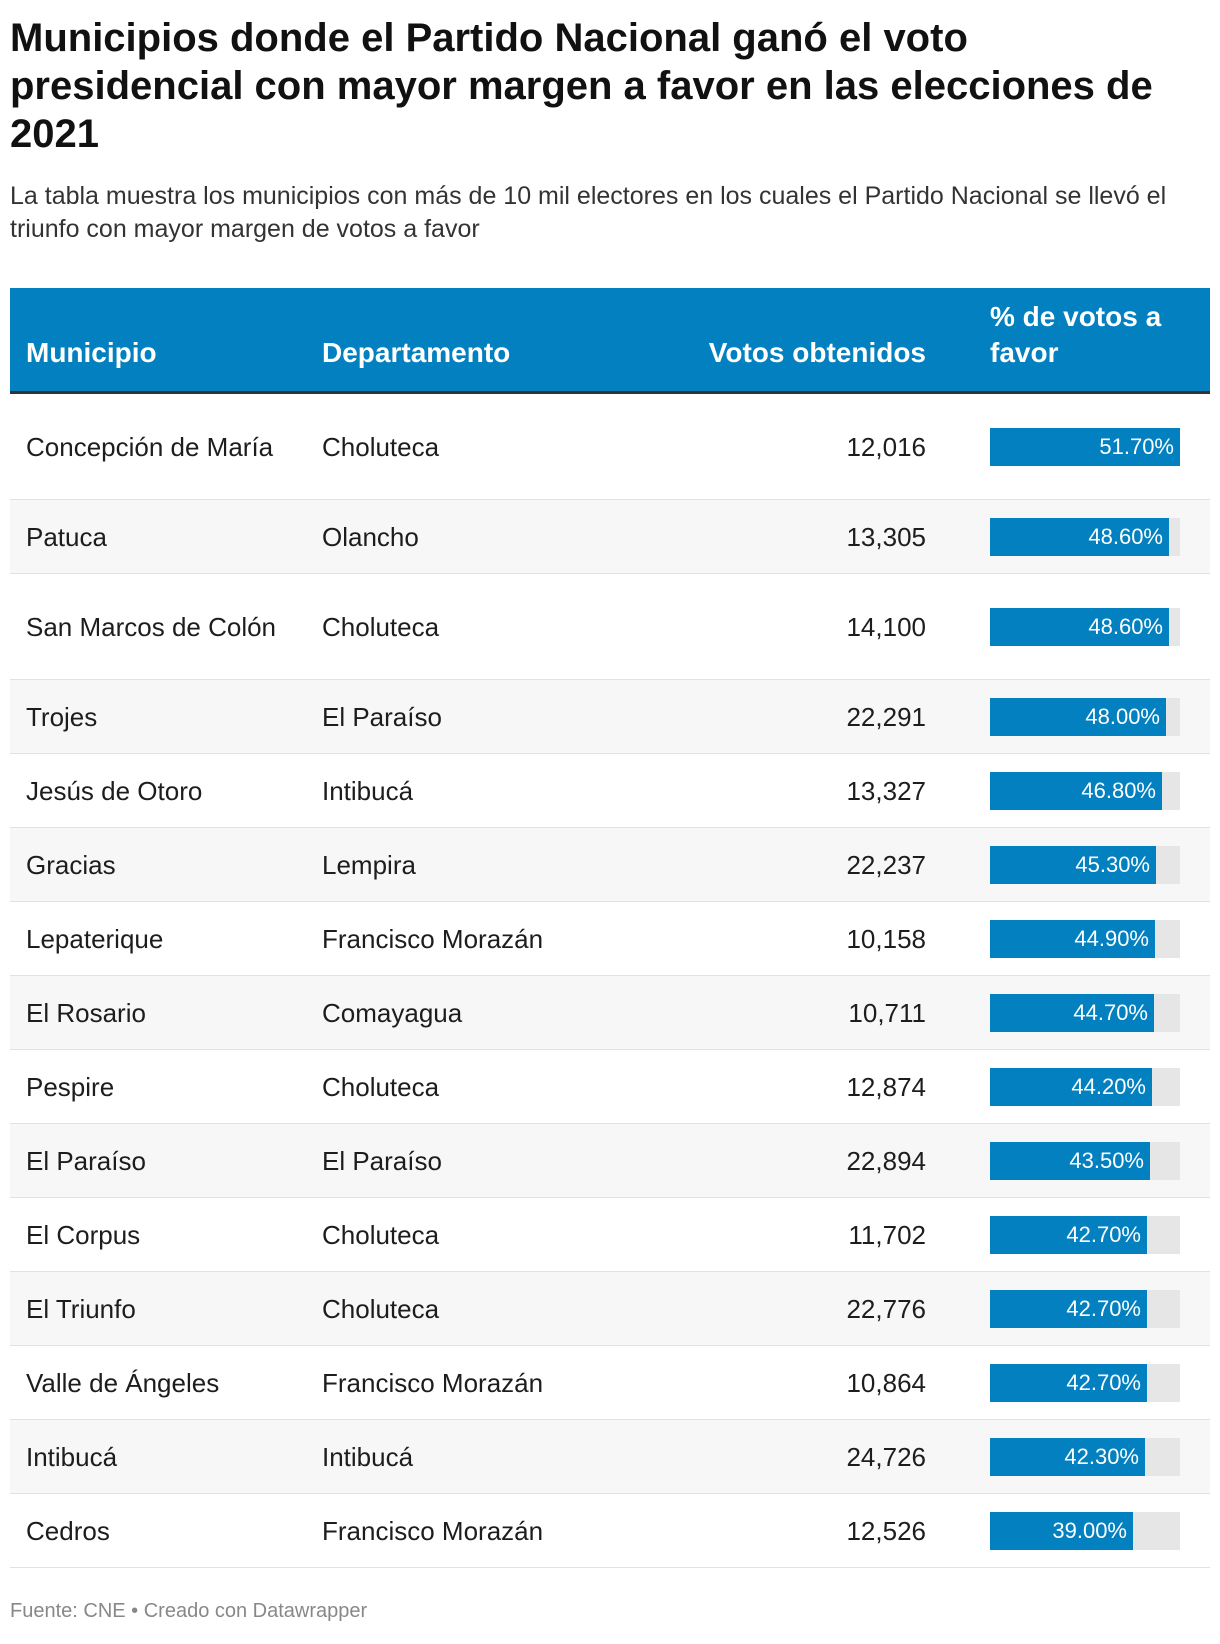 The height and width of the screenshot is (1644, 1220). I want to click on cell-municipio: San Marcos de Colón, so click(151, 626).